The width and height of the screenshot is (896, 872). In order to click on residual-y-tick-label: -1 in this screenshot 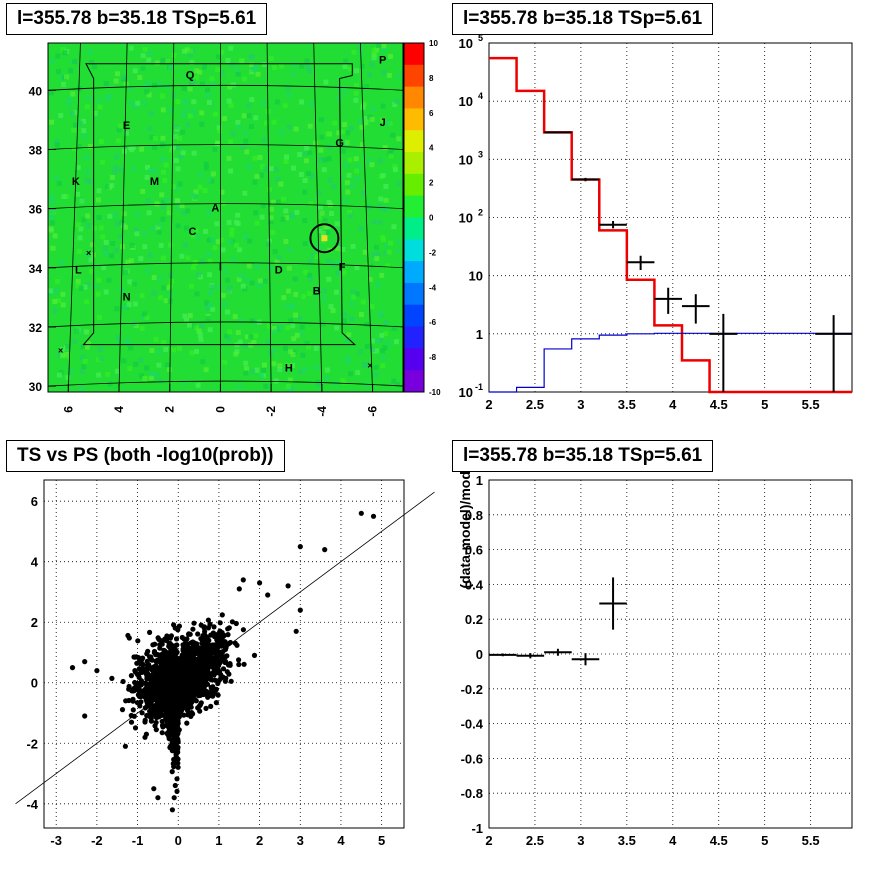, I will do `click(477, 828)`.